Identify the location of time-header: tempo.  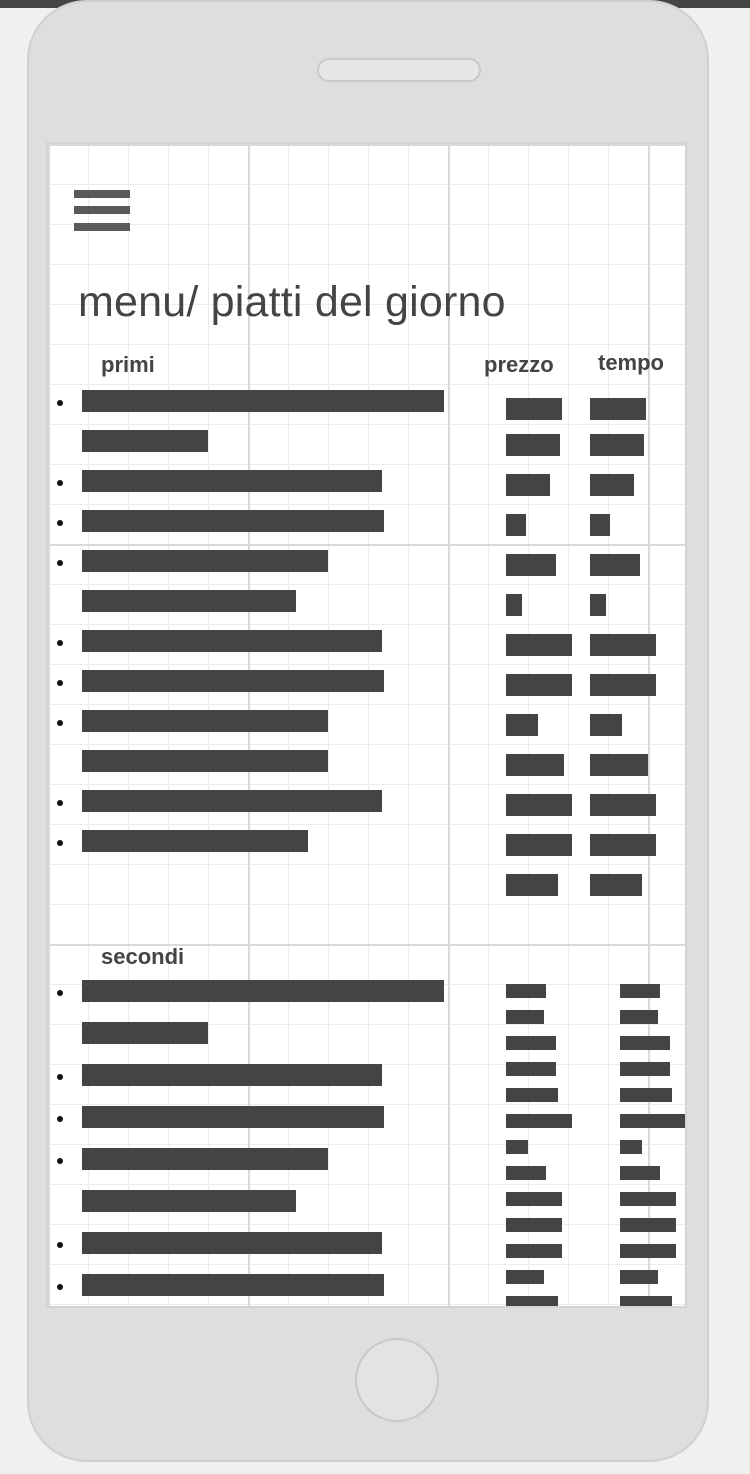
(631, 362).